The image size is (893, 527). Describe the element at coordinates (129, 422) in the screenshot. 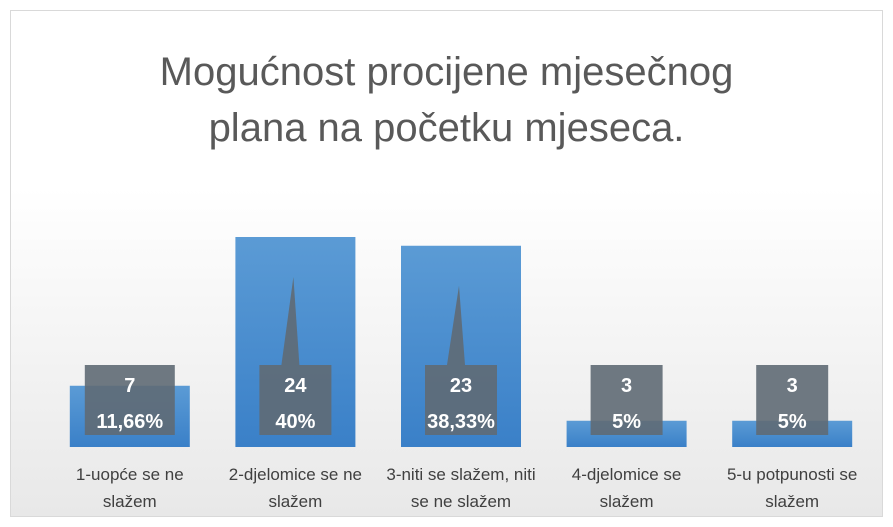

I see `percent-label: 11,66%` at that location.